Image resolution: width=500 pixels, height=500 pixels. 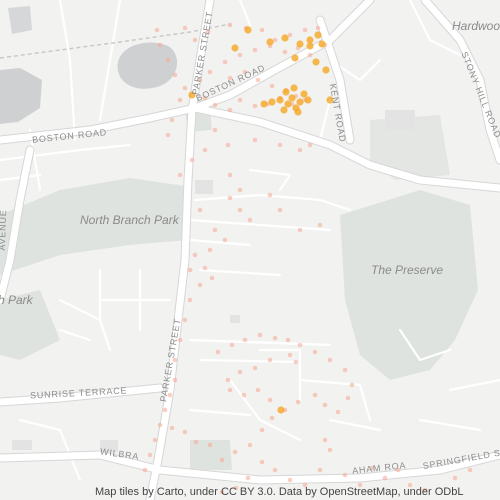 What do you see at coordinates (17, 225) in the screenshot?
I see `avenue-left` at bounding box center [17, 225].